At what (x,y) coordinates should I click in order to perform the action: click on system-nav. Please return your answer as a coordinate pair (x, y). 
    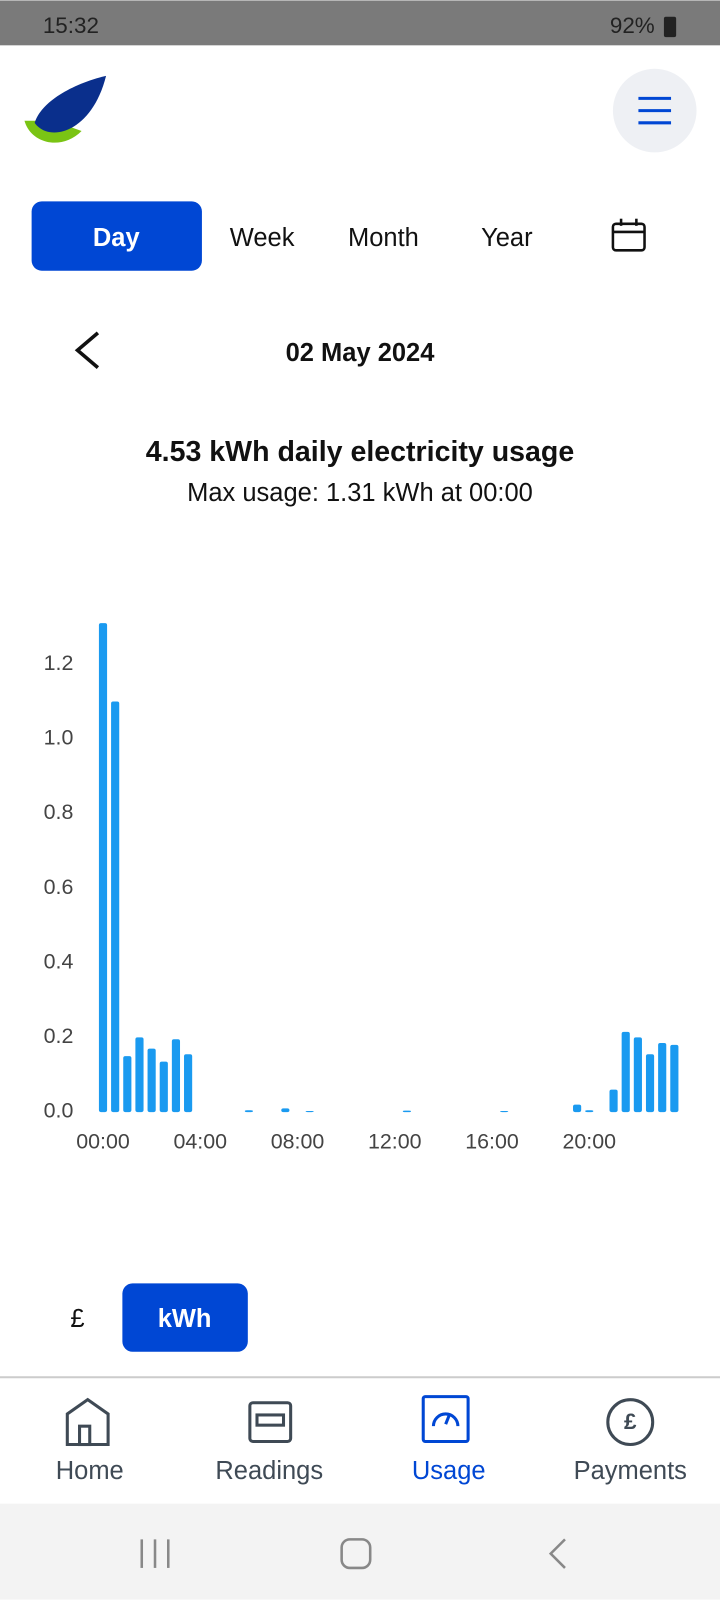
    Looking at the image, I should click on (360, 1551).